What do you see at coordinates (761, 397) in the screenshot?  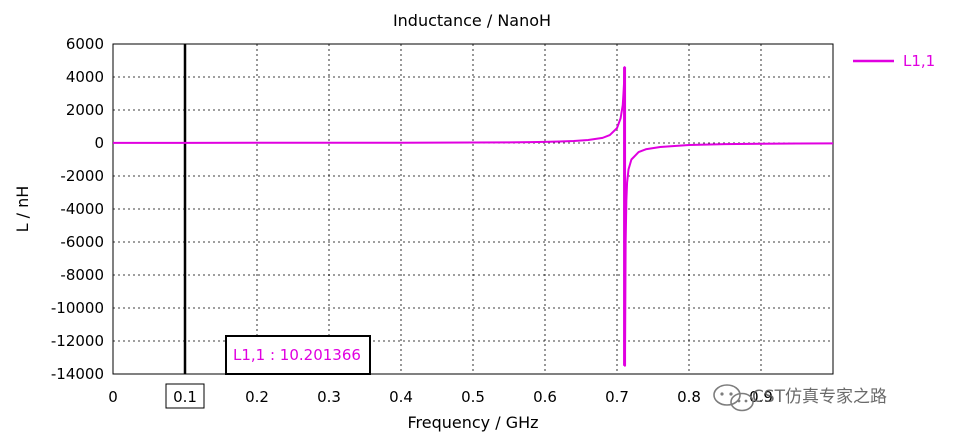 I see `x-tick-label: 0.9` at bounding box center [761, 397].